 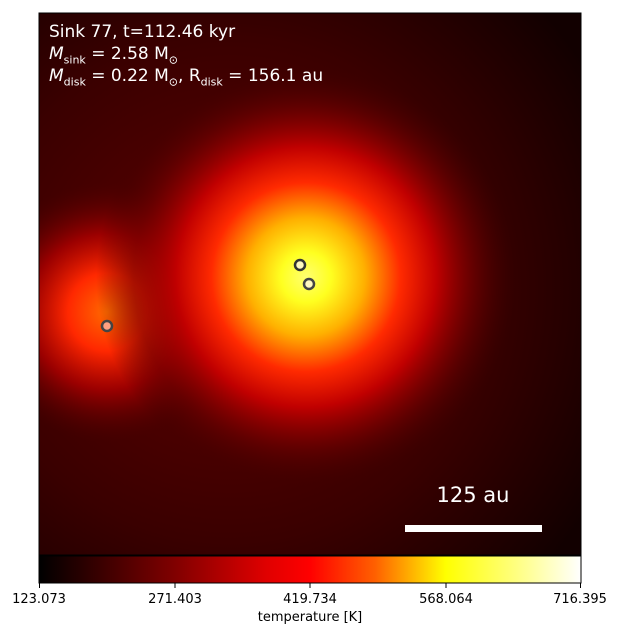 I want to click on colorbar, so click(x=310, y=569).